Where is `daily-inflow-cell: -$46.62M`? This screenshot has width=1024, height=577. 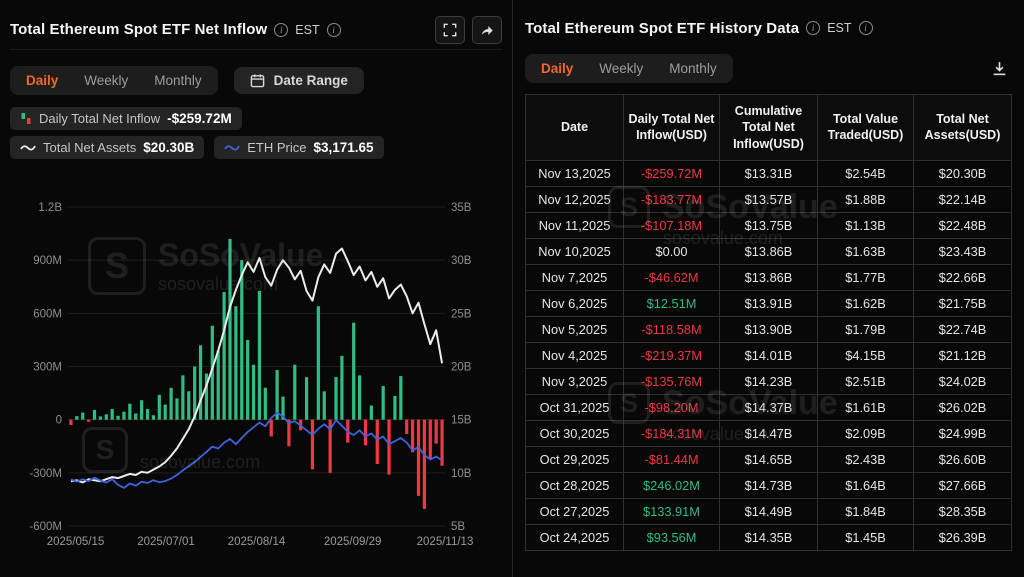 daily-inflow-cell: -$46.62M is located at coordinates (671, 277).